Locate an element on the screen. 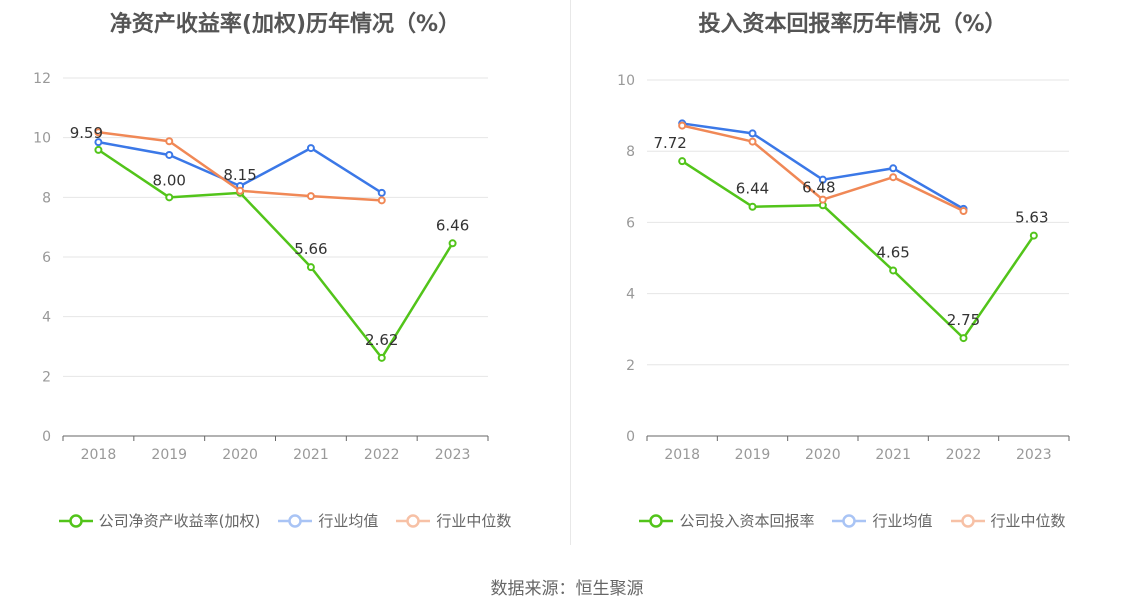  data-label: 6.46 is located at coordinates (452, 225).